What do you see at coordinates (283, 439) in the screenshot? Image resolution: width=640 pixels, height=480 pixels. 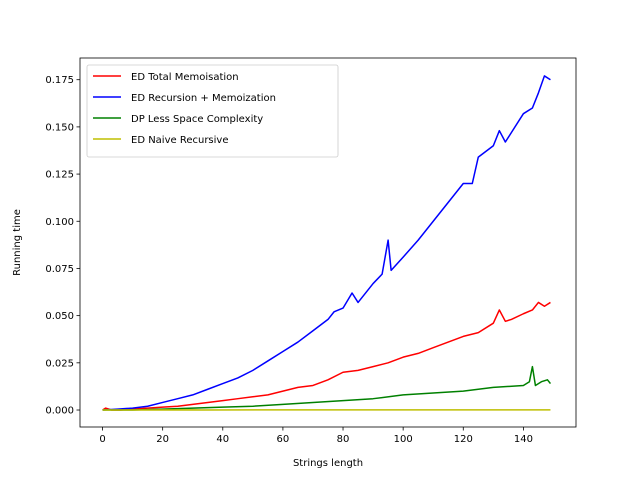 I see `x-tick-label: 60` at bounding box center [283, 439].